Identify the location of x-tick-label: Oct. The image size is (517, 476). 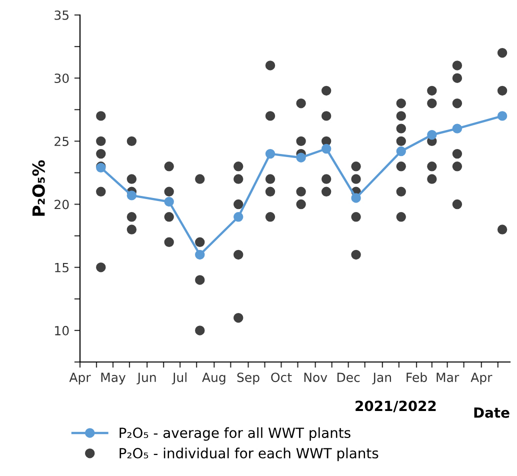
(281, 377).